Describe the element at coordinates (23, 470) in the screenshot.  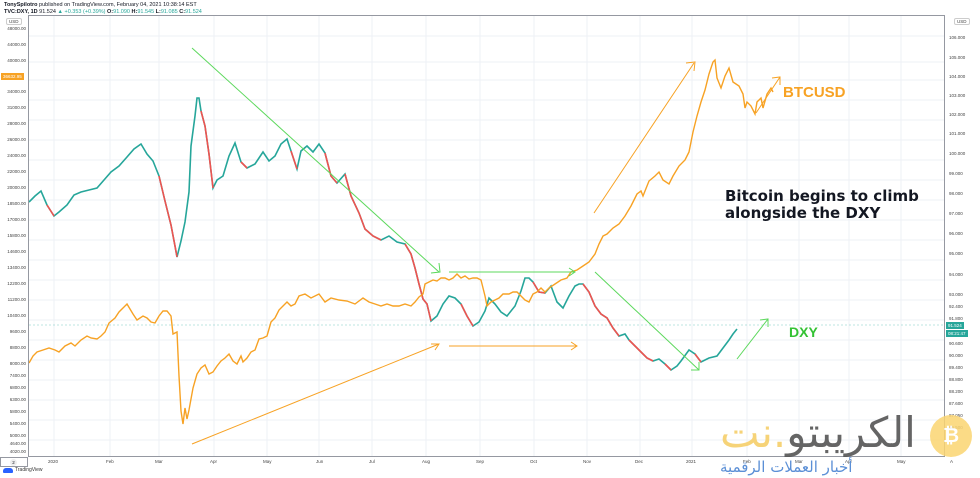
I see `tradingview-logo: TradingView` at that location.